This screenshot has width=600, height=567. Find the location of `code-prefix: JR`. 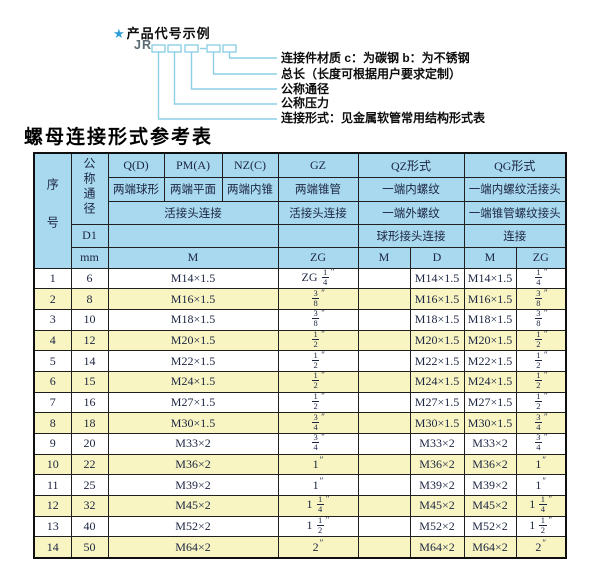

code-prefix: JR is located at coordinates (143, 45).